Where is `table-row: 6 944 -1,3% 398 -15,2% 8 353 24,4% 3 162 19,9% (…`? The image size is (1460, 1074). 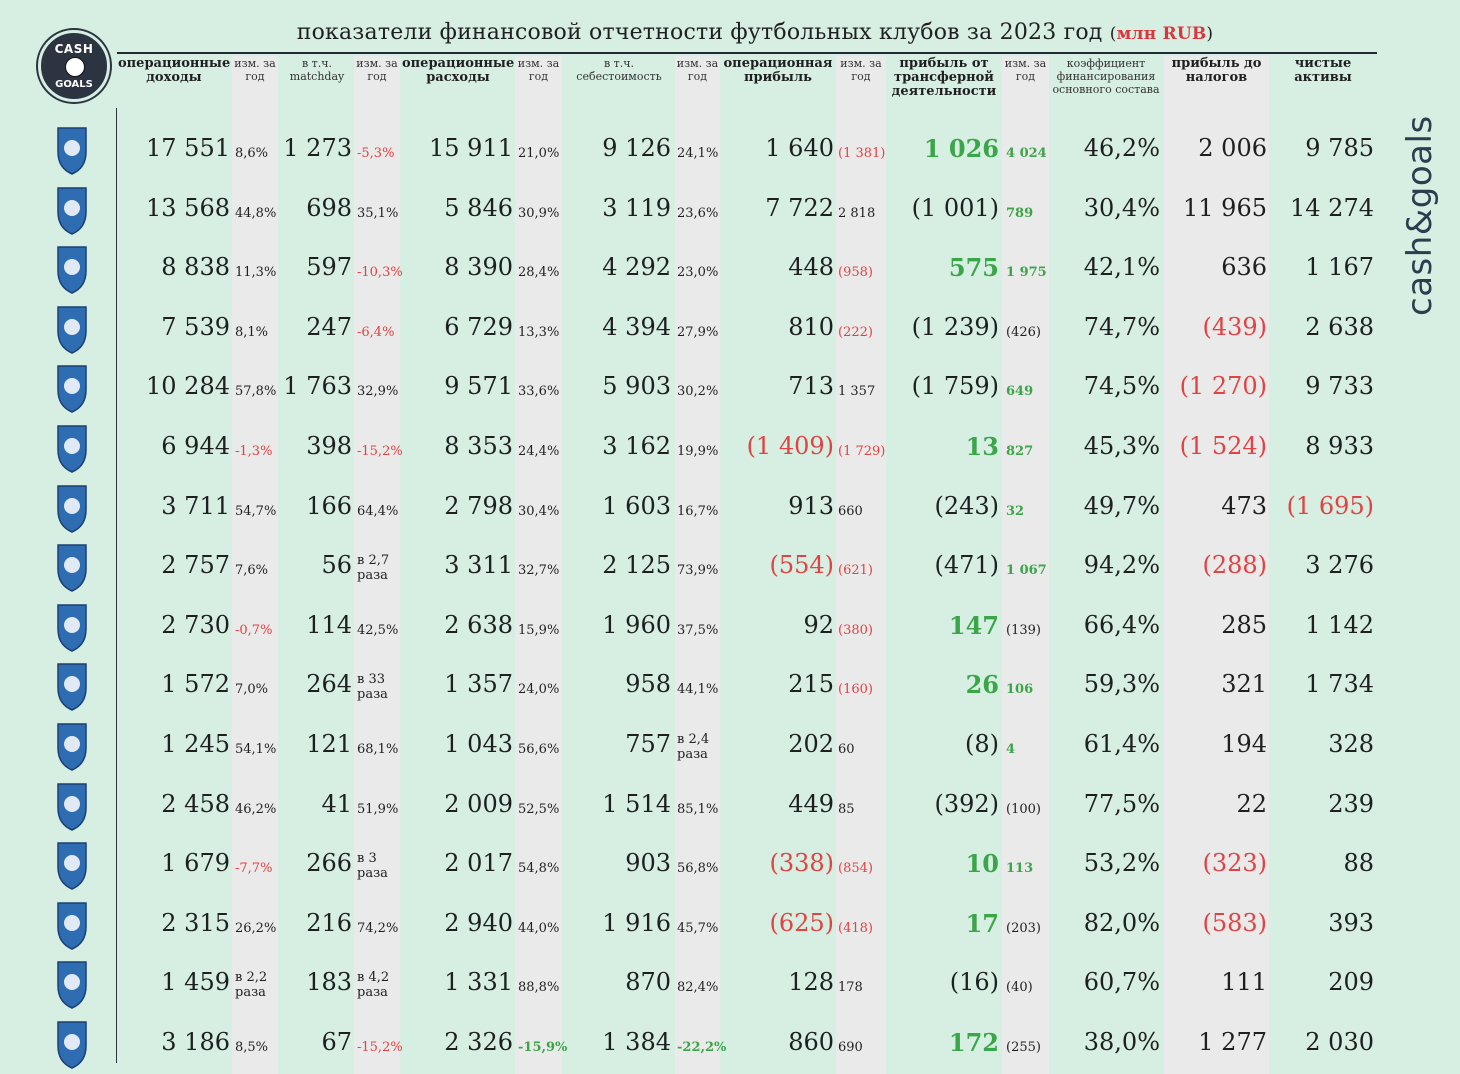
table-row: 6 944 -1,3% 398 -15,2% 8 353 24,4% 3 162 19,9% (… is located at coordinates (730, 448).